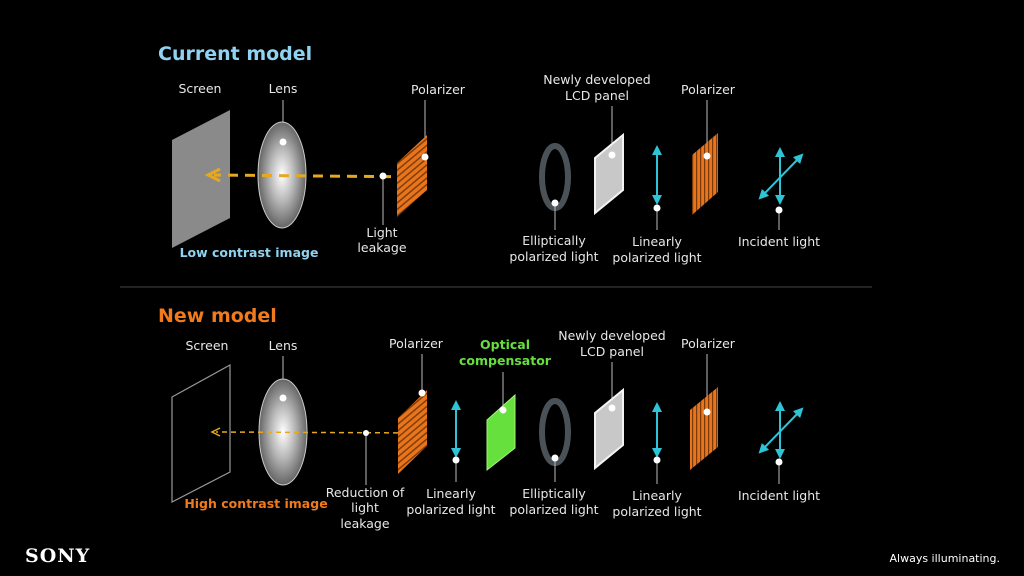 This screenshot has width=1024, height=576. Describe the element at coordinates (501, 432) in the screenshot. I see `optical-compensator` at that location.